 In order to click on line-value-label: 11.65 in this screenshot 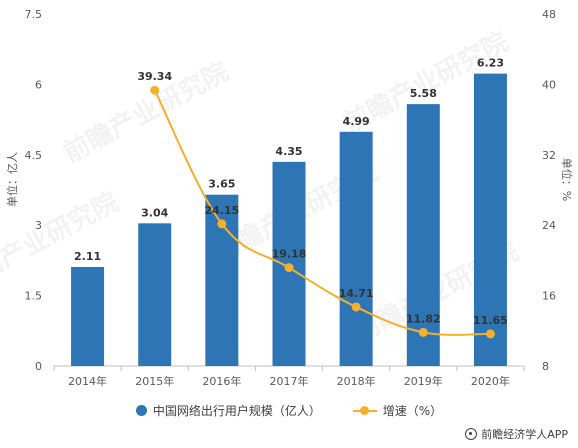, I will do `click(490, 320)`.